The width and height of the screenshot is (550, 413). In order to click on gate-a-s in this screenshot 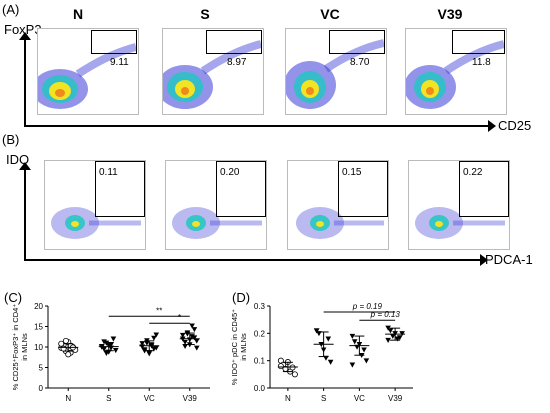, I will do `click(234, 42)`.